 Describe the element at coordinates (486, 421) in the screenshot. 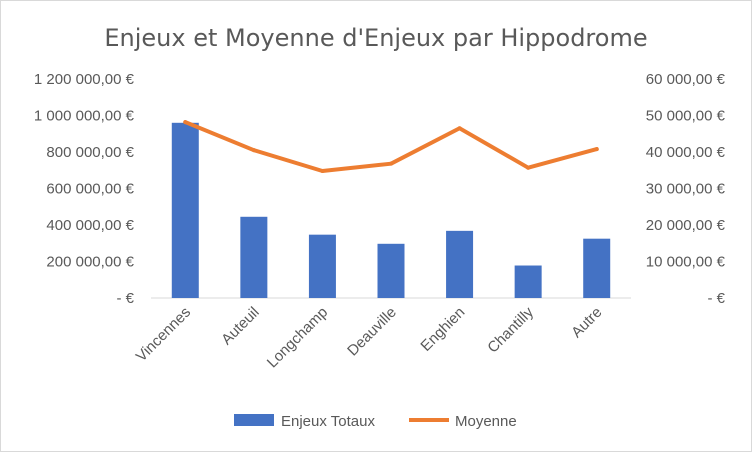

I see `legend-label-line: Moyenne` at that location.